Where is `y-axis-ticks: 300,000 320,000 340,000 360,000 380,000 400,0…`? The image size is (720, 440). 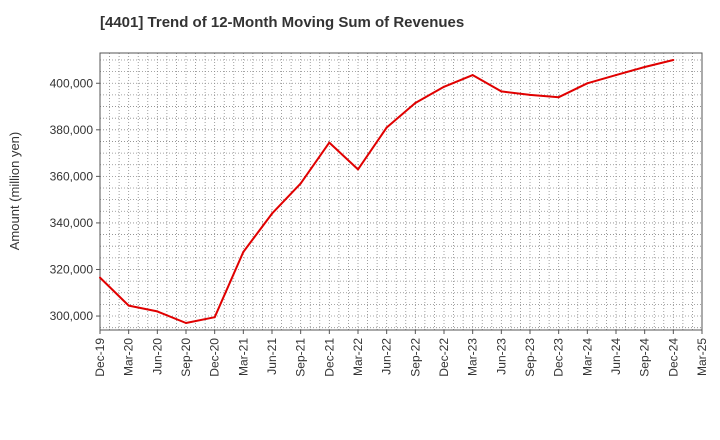
y-axis-ticks: 300,000 320,000 340,000 360,000 380,000 400,0… is located at coordinates (75, 199).